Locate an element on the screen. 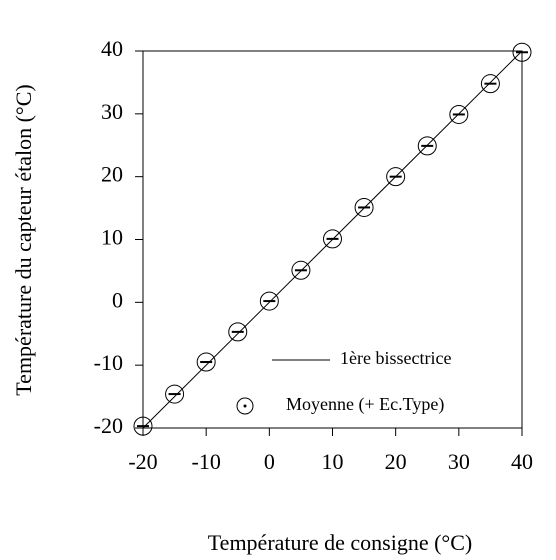  y-tick-label: 10 is located at coordinates (112, 237).